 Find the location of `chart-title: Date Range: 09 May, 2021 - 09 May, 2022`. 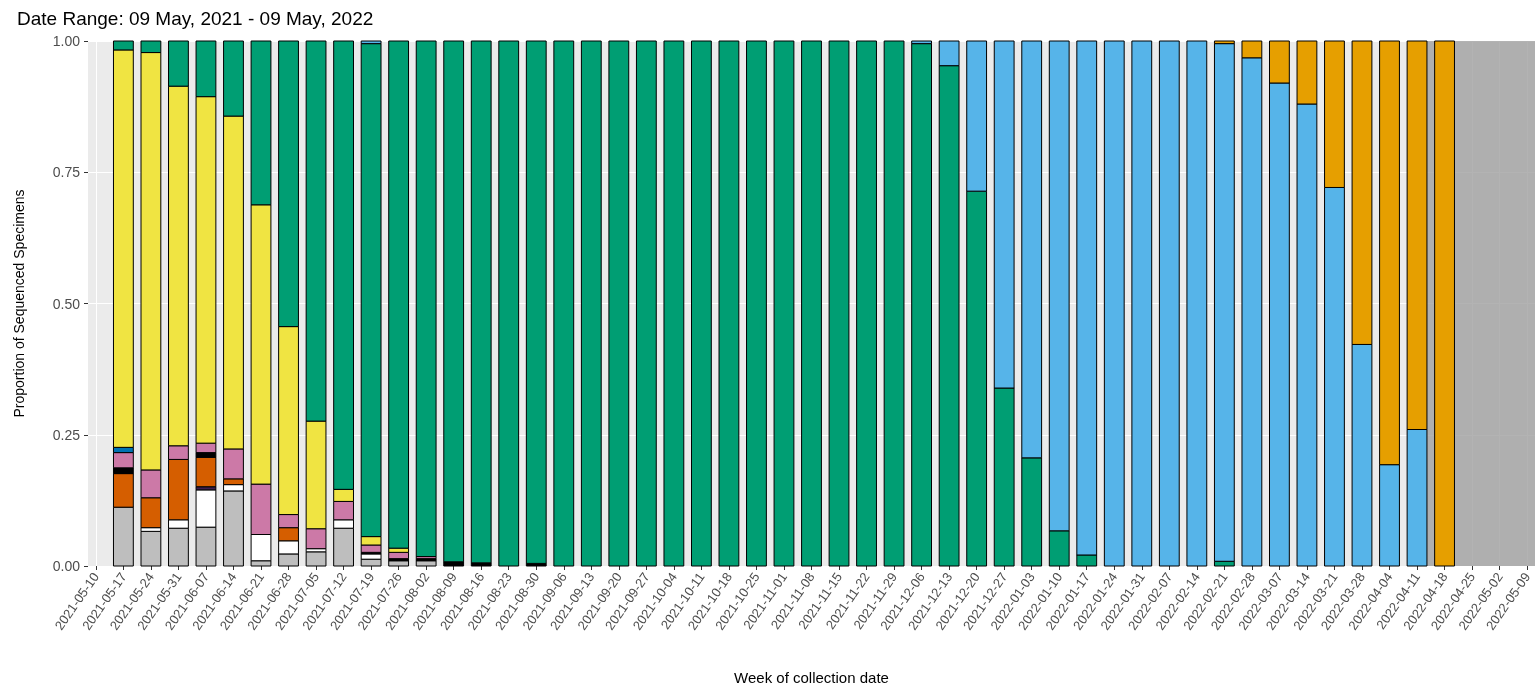

chart-title: Date Range: 09 May, 2021 - 09 May, 2022 is located at coordinates (195, 18).